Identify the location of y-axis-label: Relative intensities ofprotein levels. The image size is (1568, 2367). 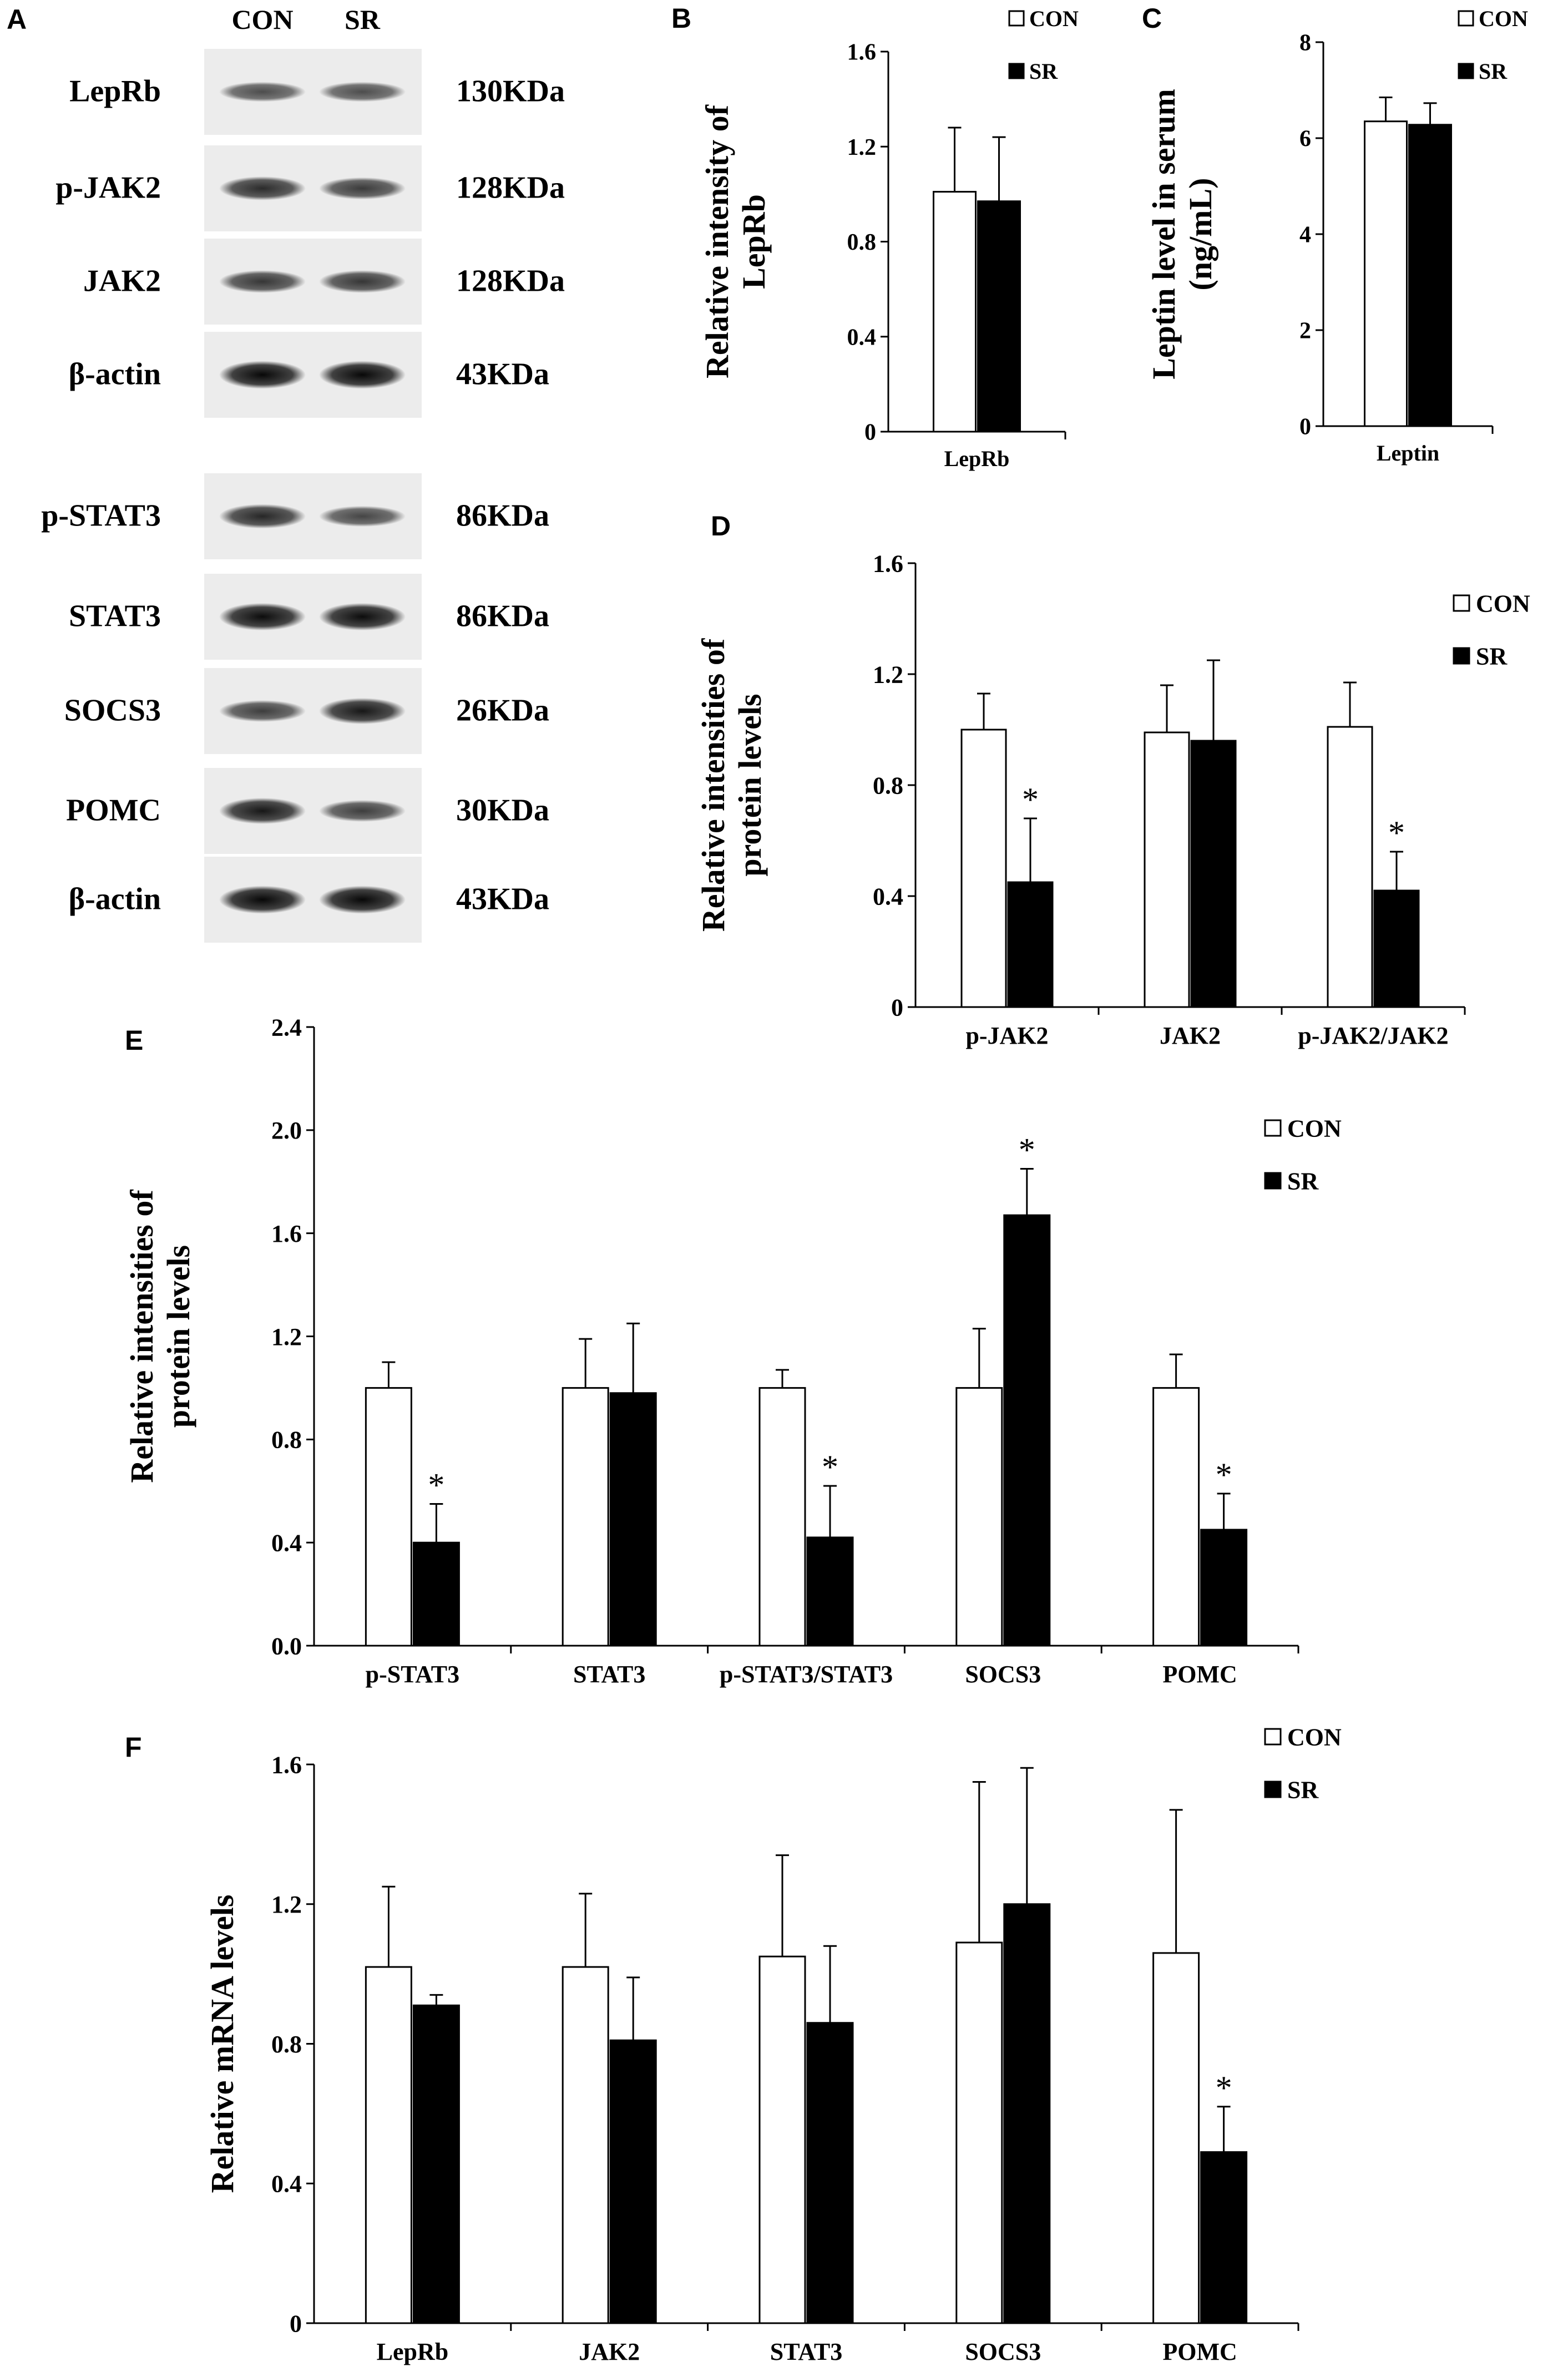
(160, 1337).